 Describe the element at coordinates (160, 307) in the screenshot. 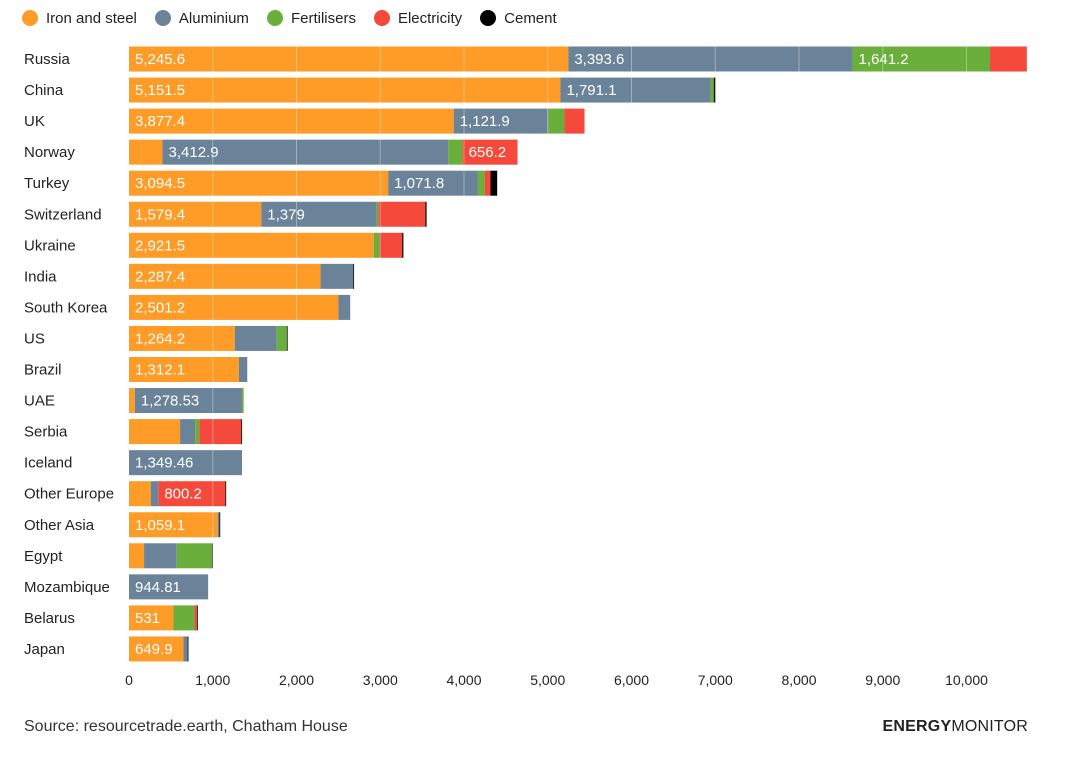

I see `data-label: 2,501.2` at that location.